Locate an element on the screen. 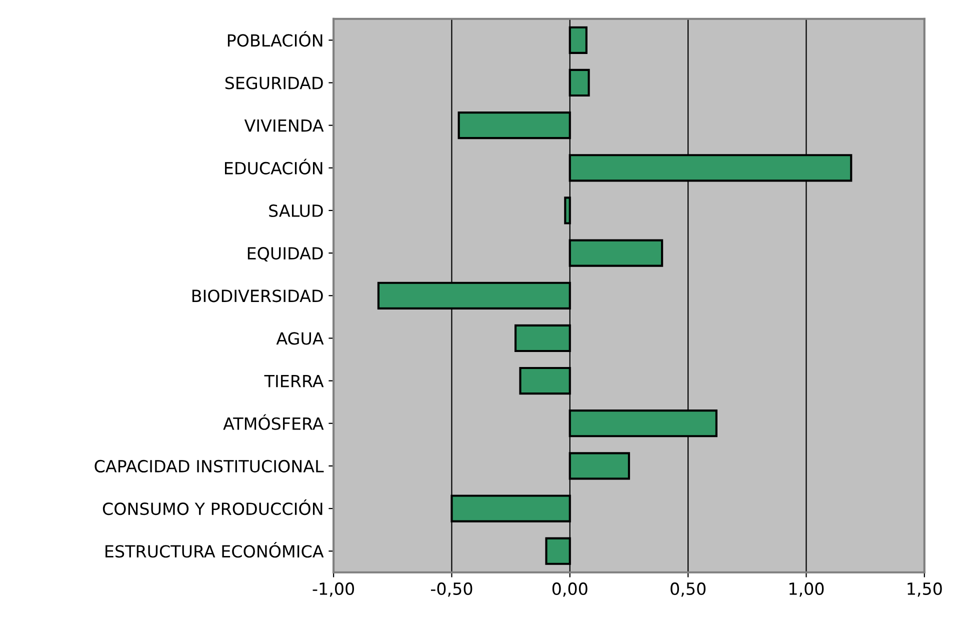 The image size is (953, 629). x-tick-label: -1,00 is located at coordinates (333, 589).